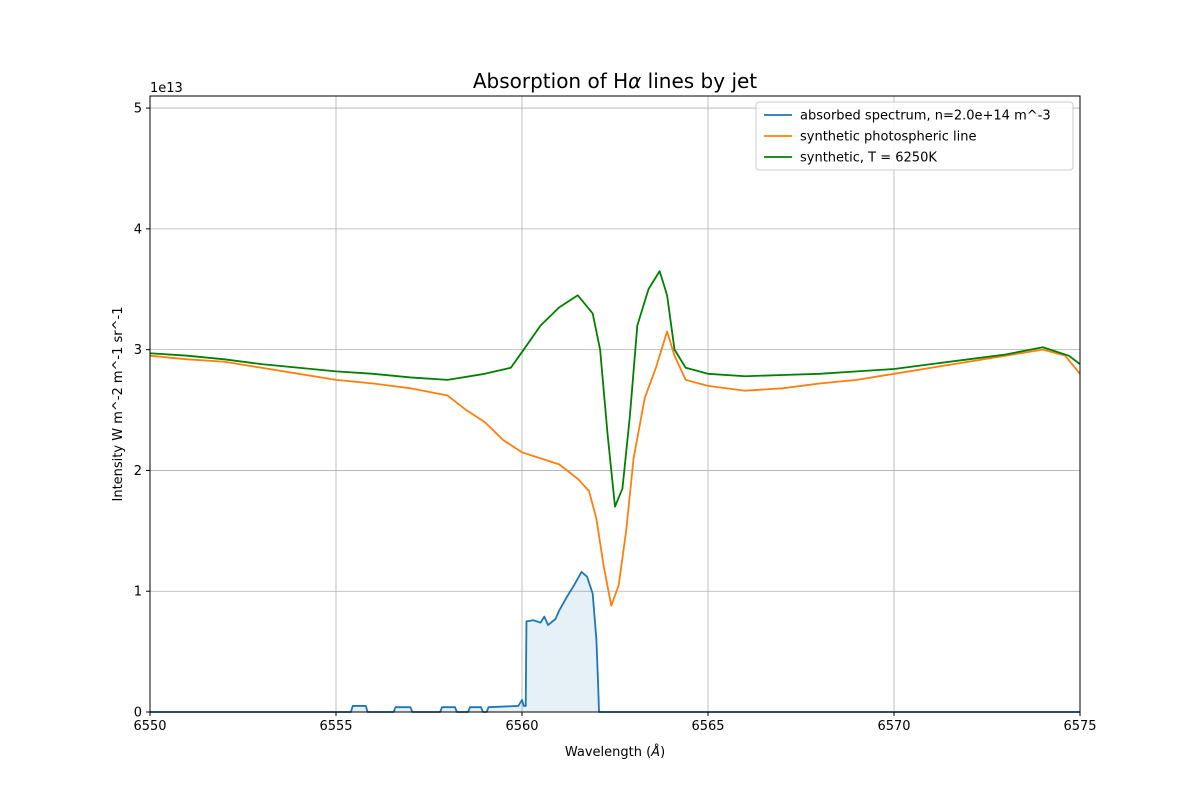  What do you see at coordinates (335, 726) in the screenshot?
I see `x-tick-label: 6555` at bounding box center [335, 726].